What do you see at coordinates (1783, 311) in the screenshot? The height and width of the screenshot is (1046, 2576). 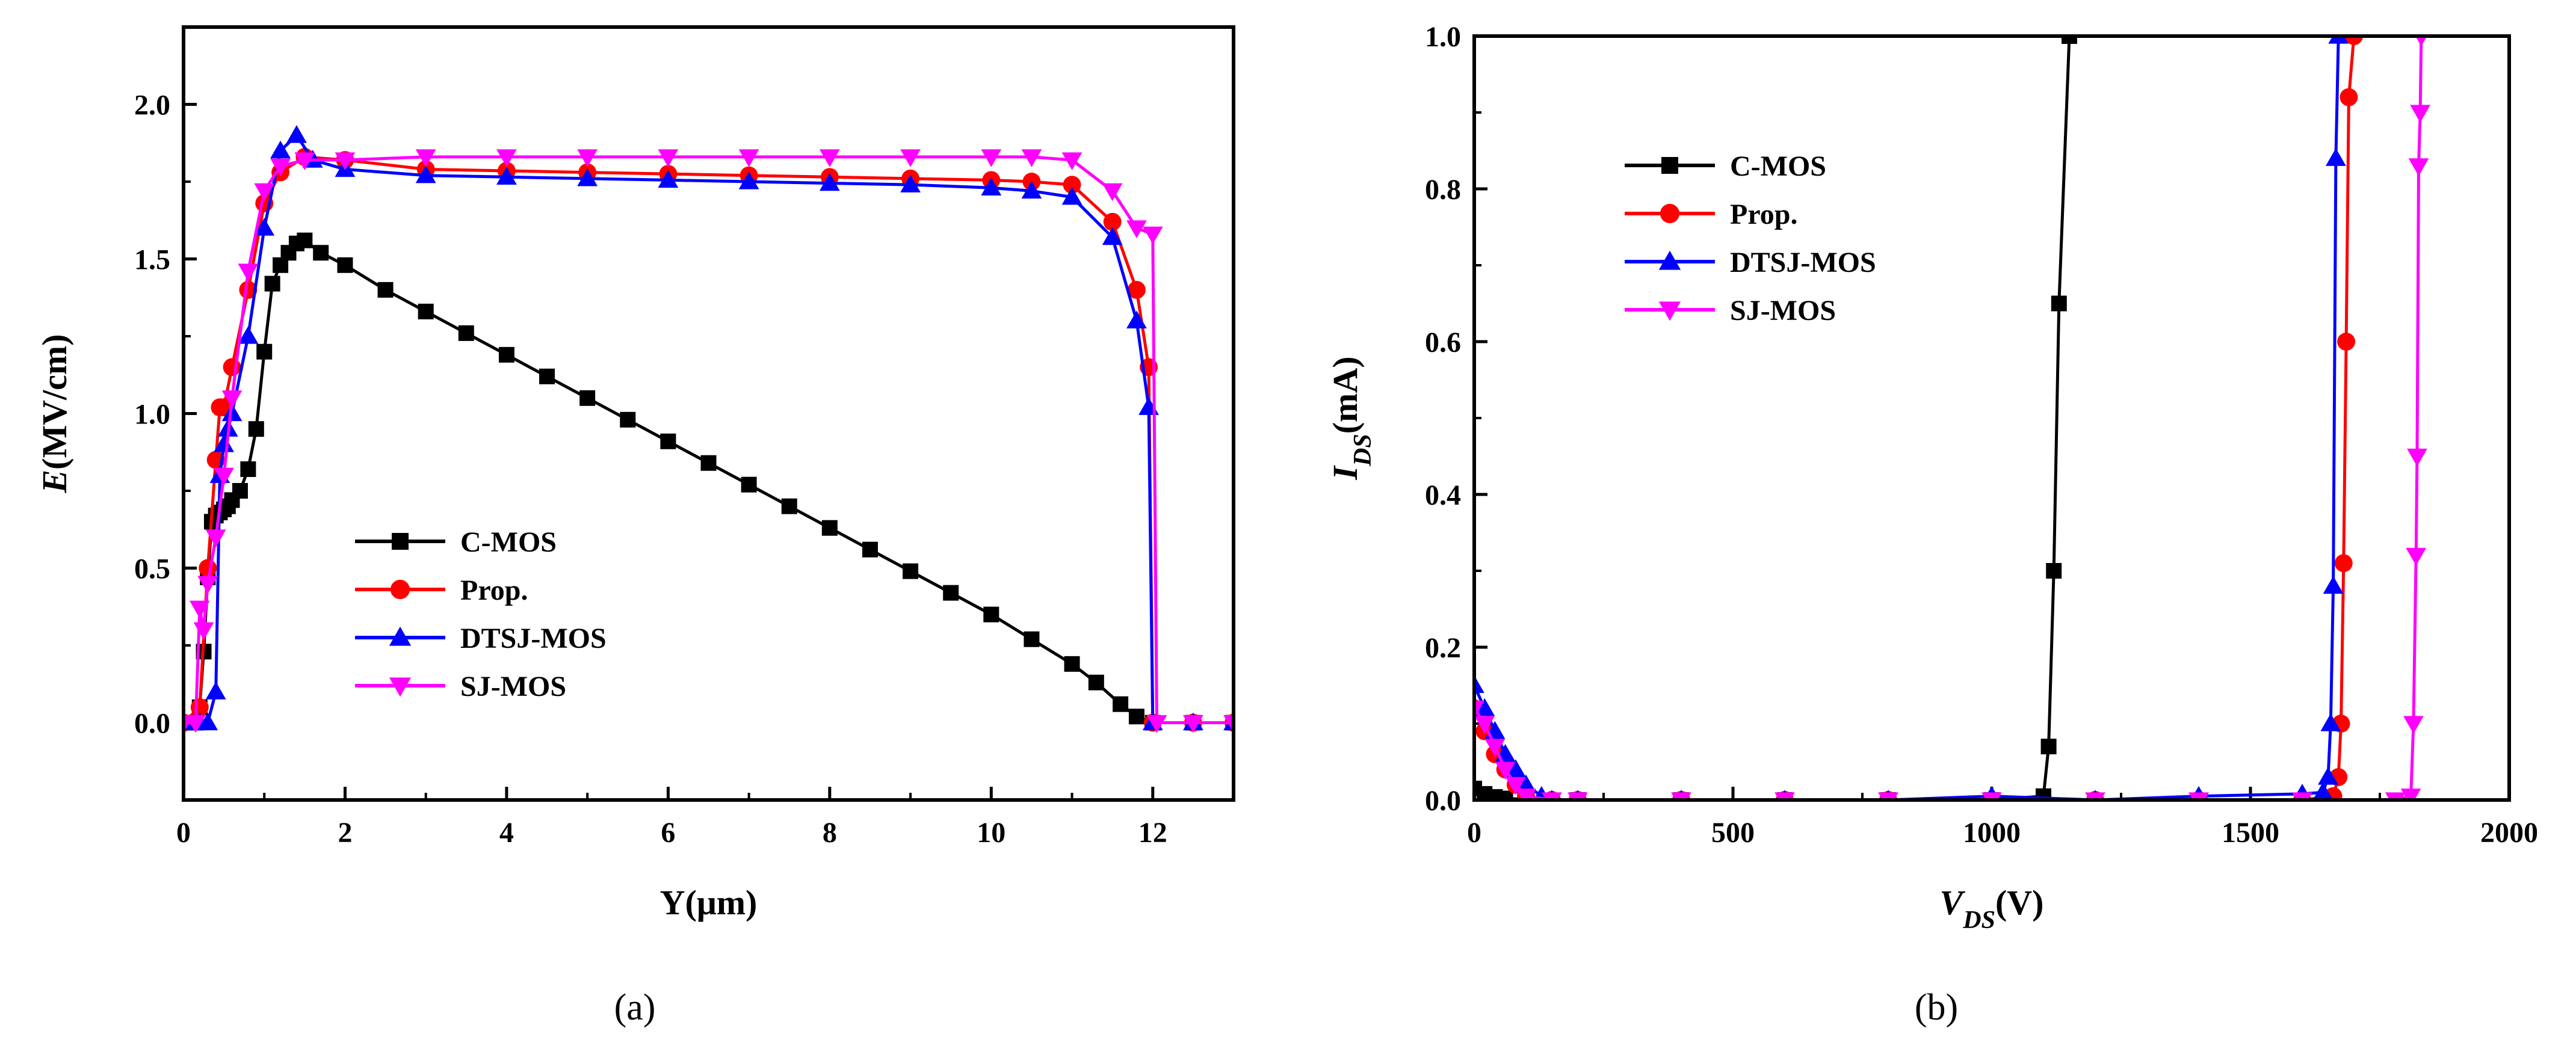 I see `legend-label: SJ-MOS` at bounding box center [1783, 311].